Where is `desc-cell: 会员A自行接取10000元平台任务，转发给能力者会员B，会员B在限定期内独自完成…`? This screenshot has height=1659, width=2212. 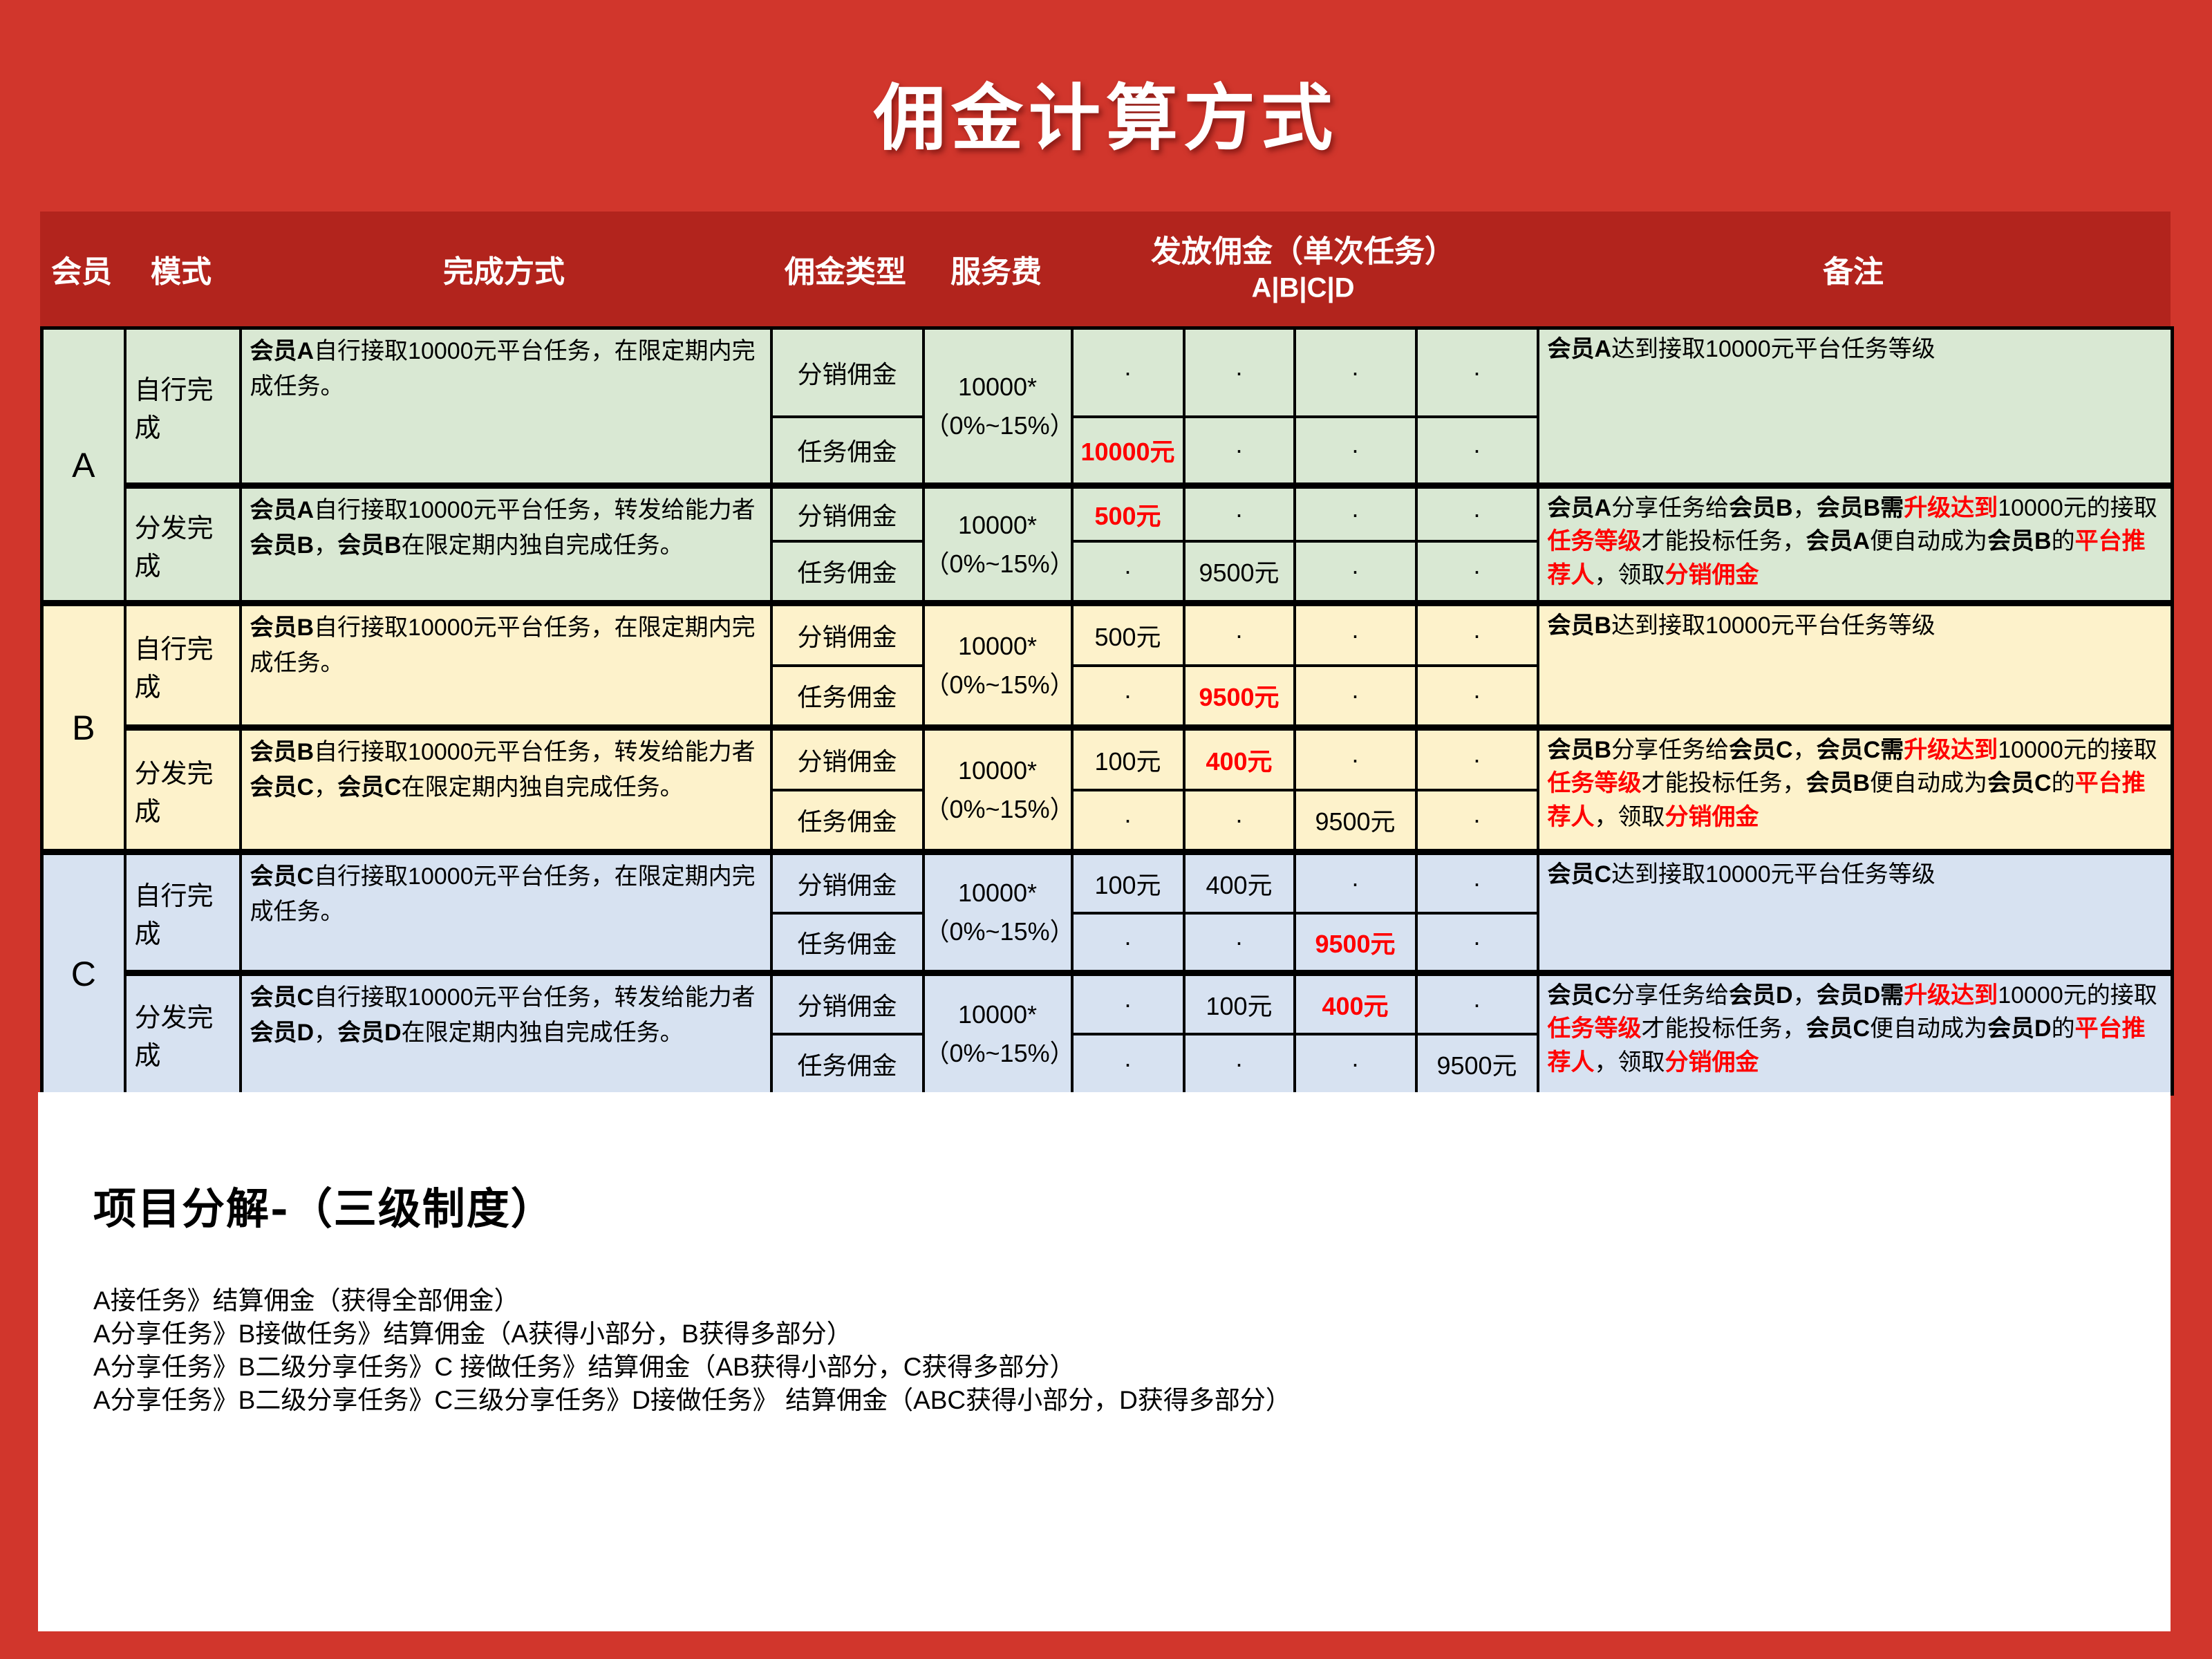
desc-cell: 会员A自行接取10000元平台任务，转发给能力者会员B，会员B在限定期内独自完成… is located at coordinates (506, 543).